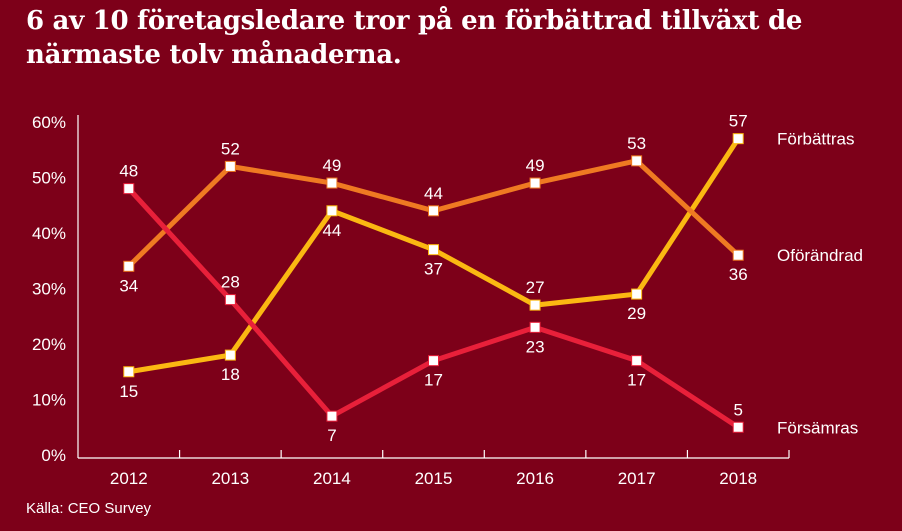  What do you see at coordinates (128, 171) in the screenshot?
I see `data-label: 48` at bounding box center [128, 171].